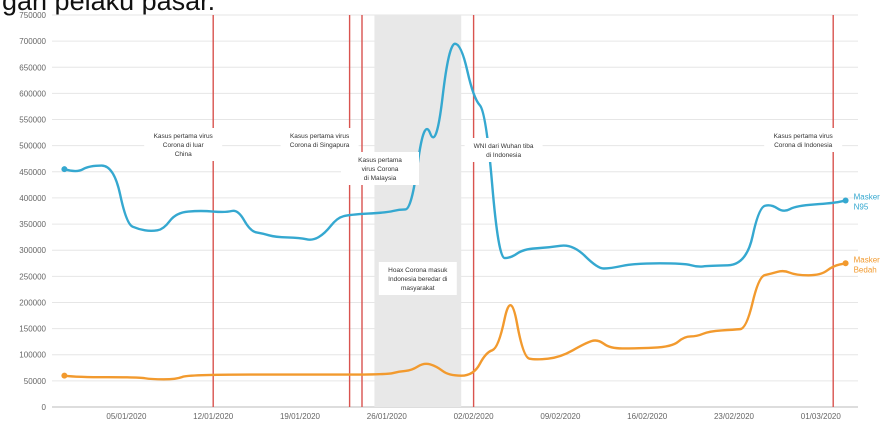 The width and height of the screenshot is (886, 422). Describe the element at coordinates (32, 172) in the screenshot. I see `y-tick-label: 450000` at that location.